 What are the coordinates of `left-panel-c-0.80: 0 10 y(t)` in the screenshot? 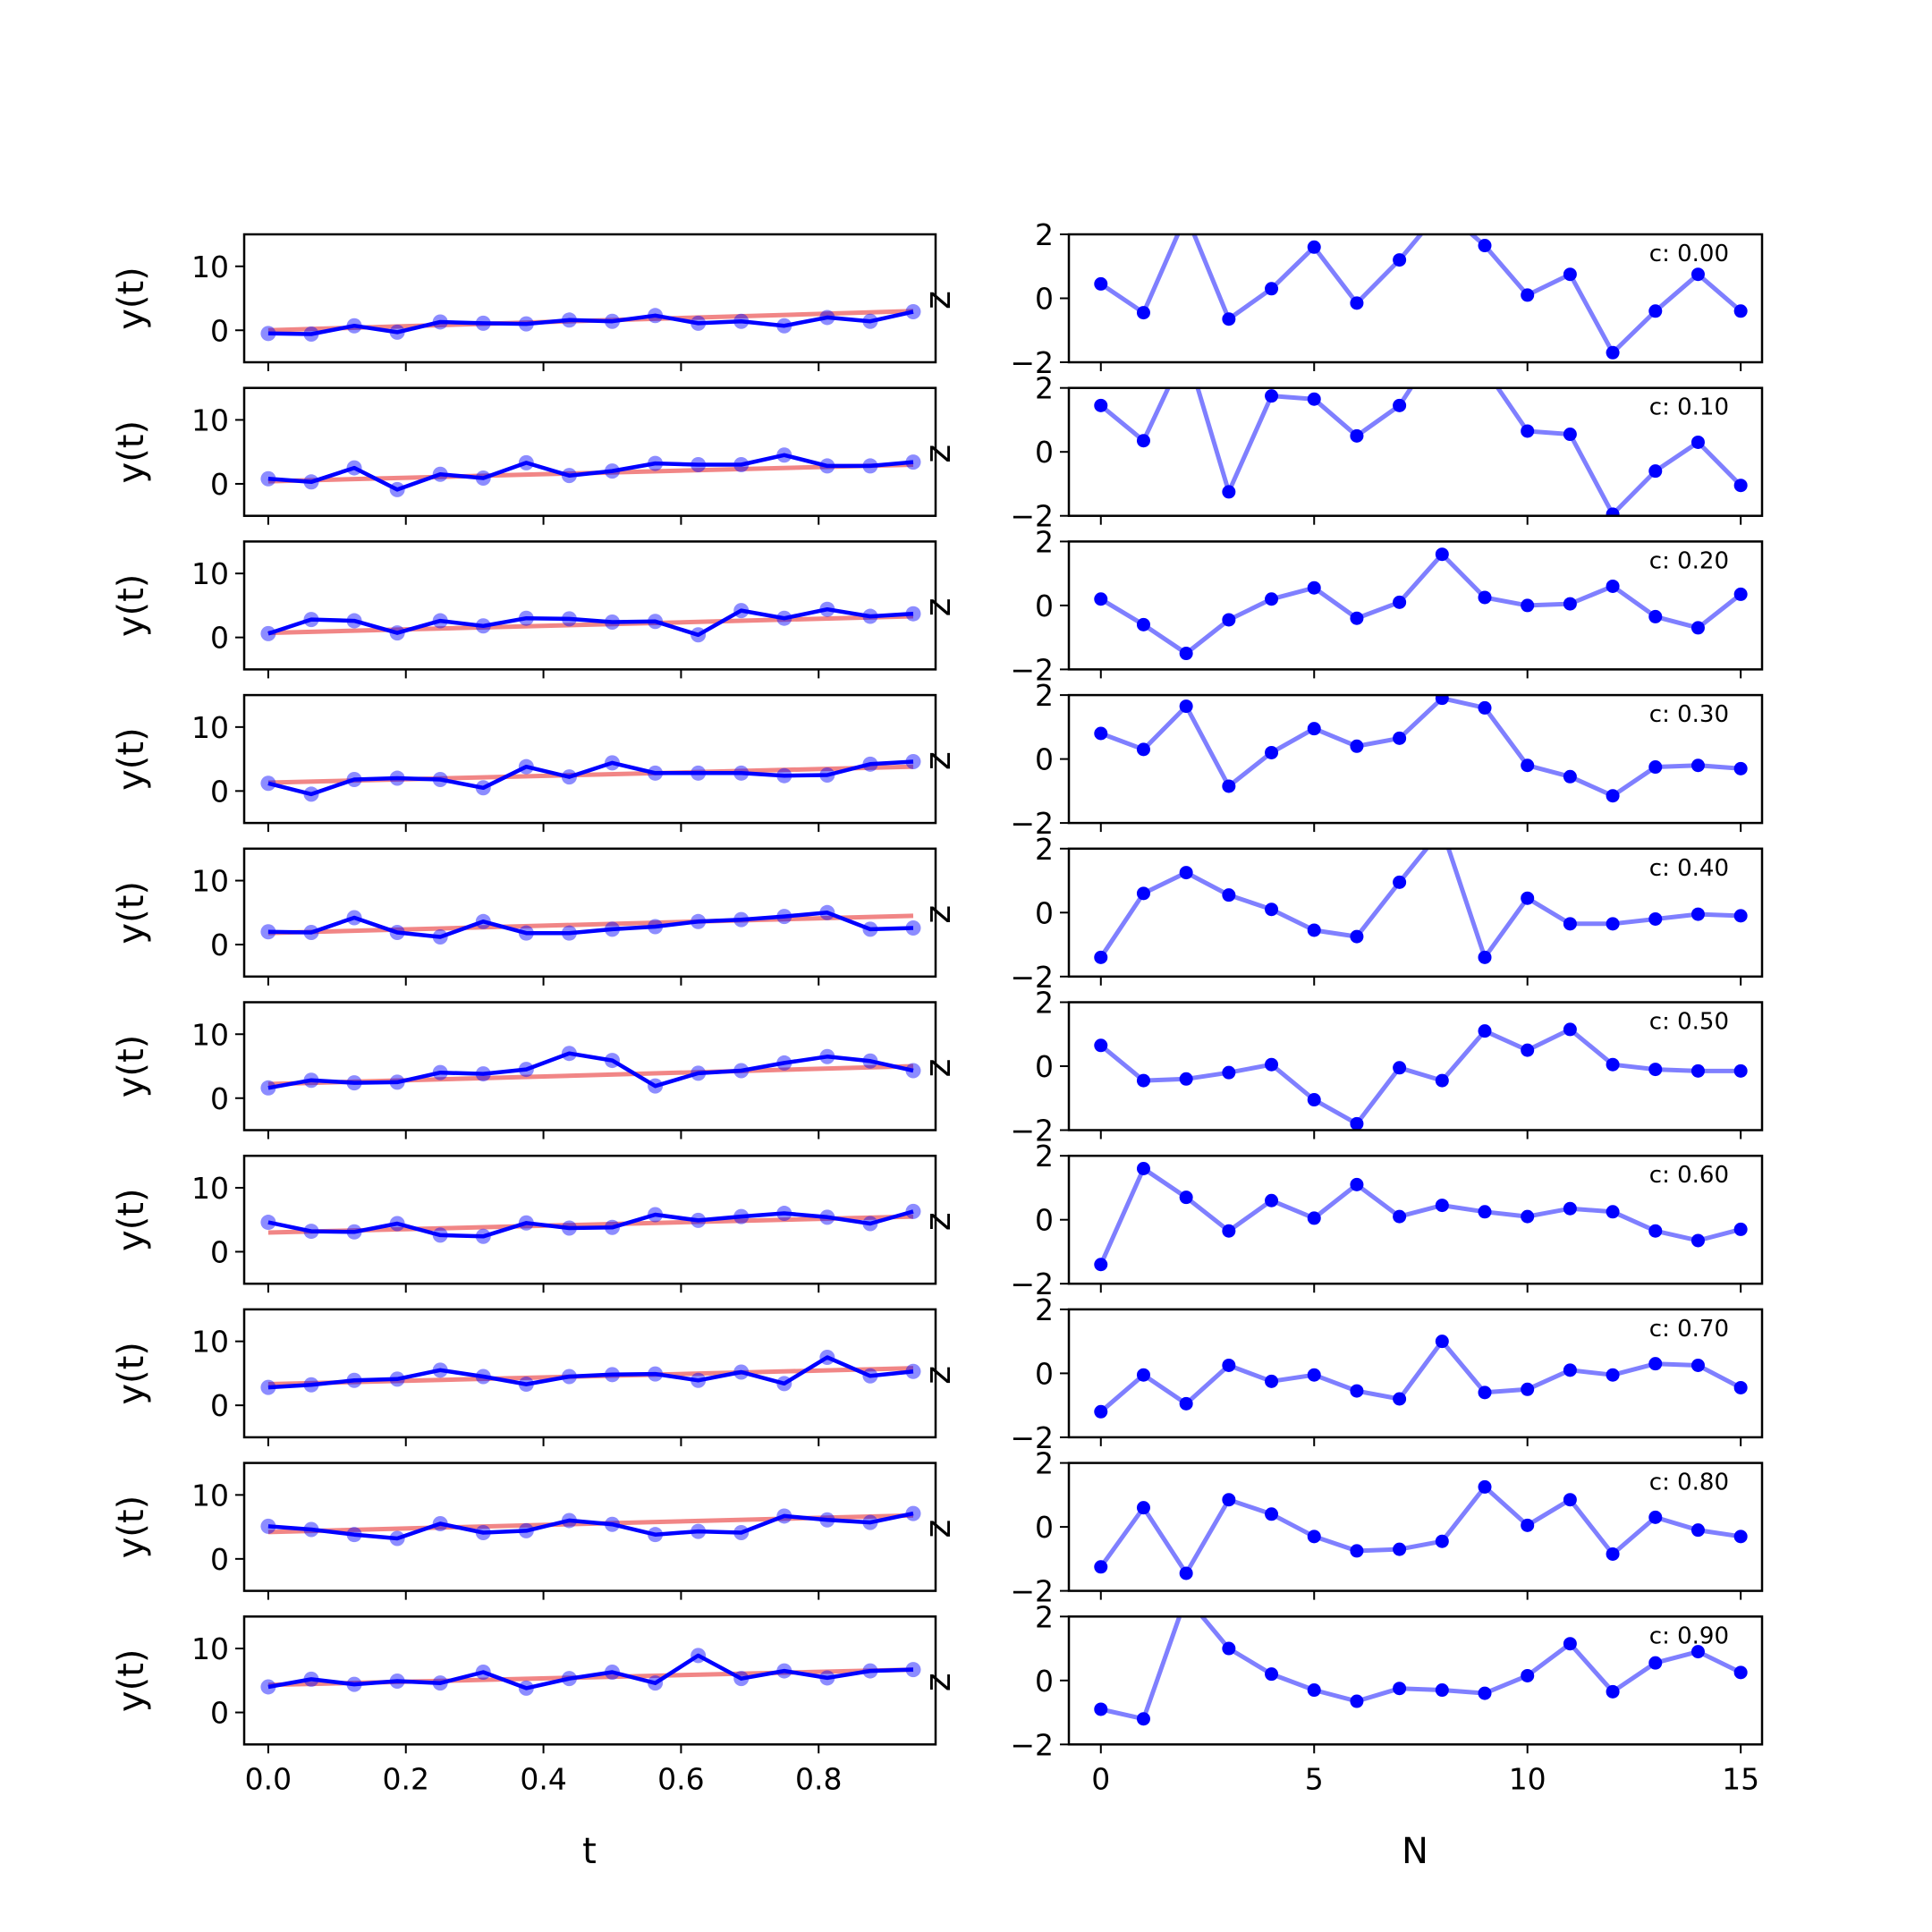 It's located at (524, 1531).